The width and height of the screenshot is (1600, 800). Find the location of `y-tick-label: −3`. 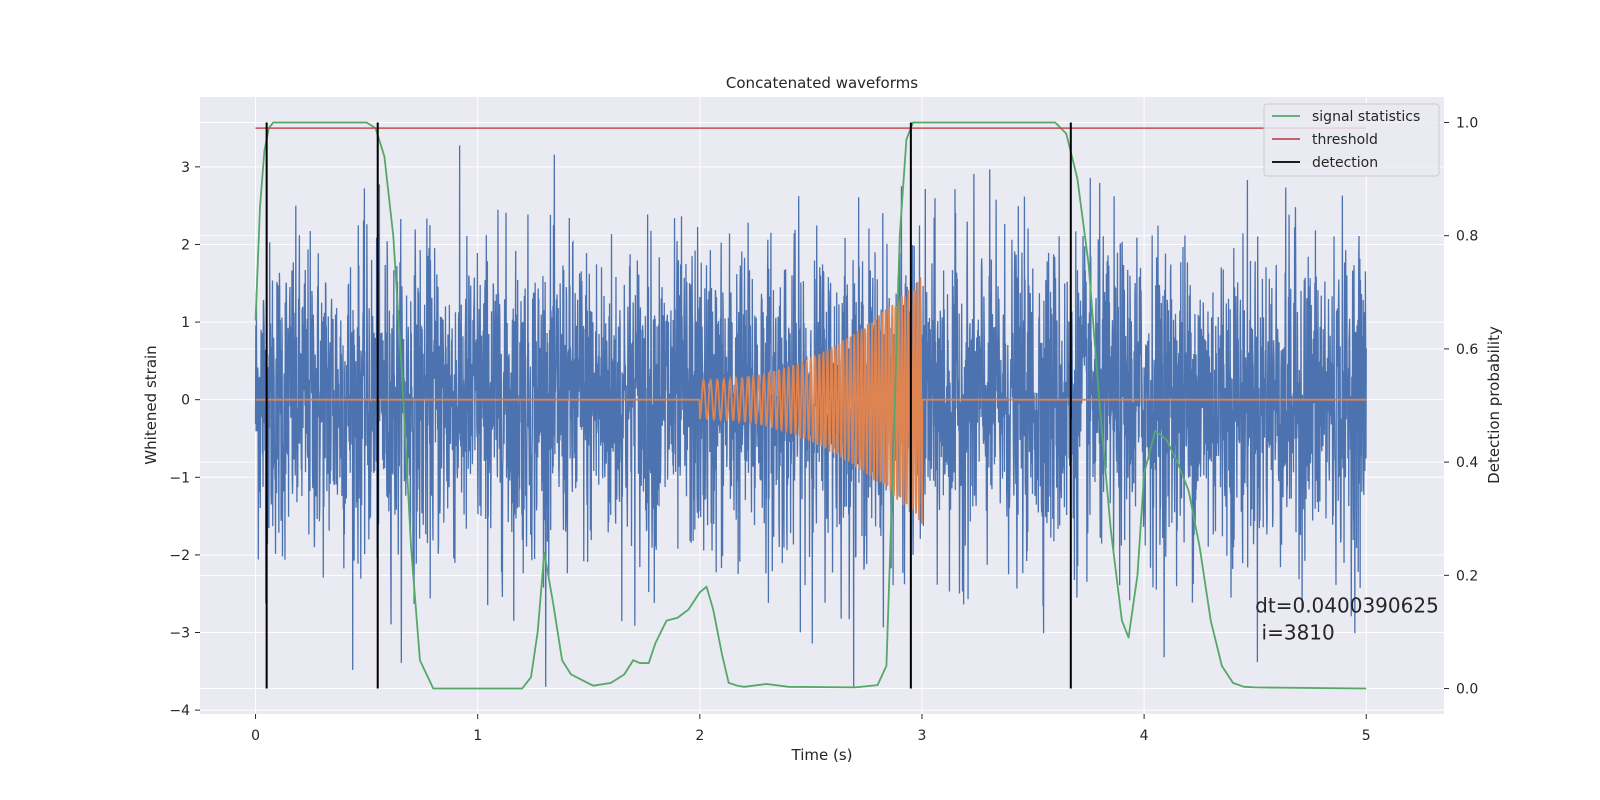

y-tick-label: −3 is located at coordinates (179, 634).